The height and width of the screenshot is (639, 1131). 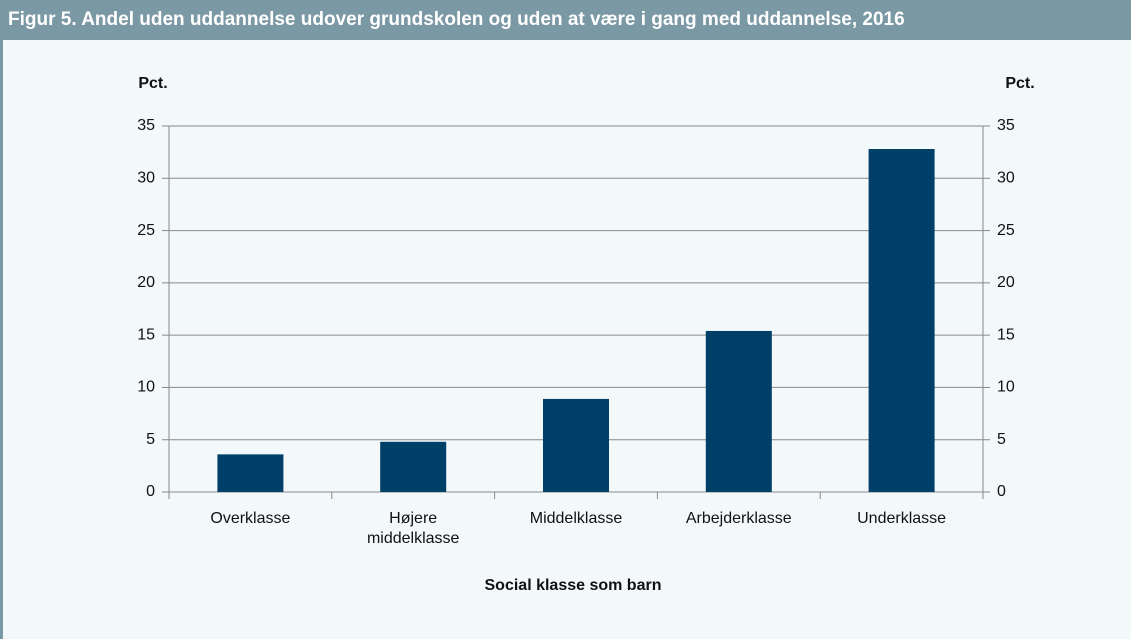 I want to click on y-tick-label: 5, so click(x=150, y=439).